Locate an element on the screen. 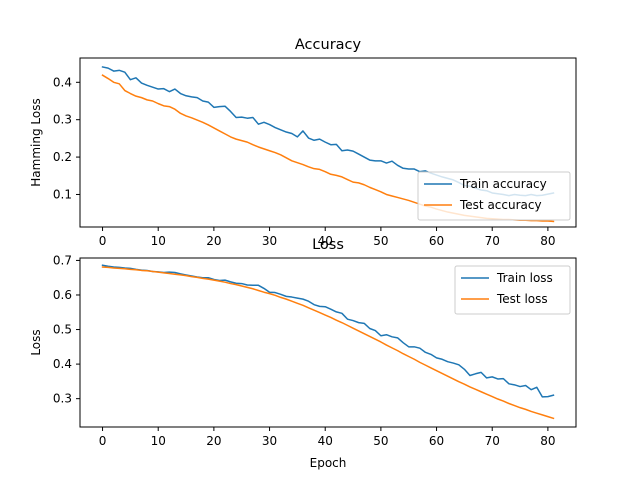  accuracy-chart-title: Accuracy is located at coordinates (328, 45).